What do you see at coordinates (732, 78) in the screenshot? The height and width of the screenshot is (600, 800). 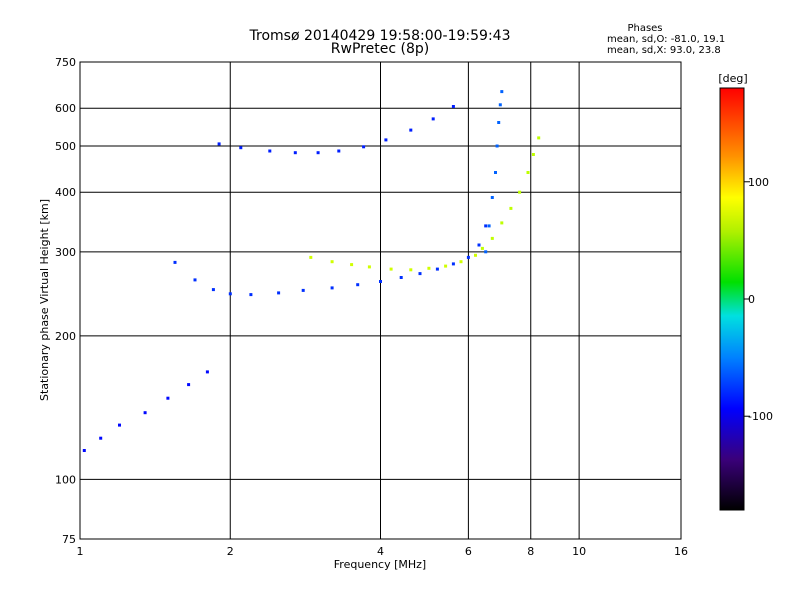 I see `colorbar-label: [deg]` at bounding box center [732, 78].